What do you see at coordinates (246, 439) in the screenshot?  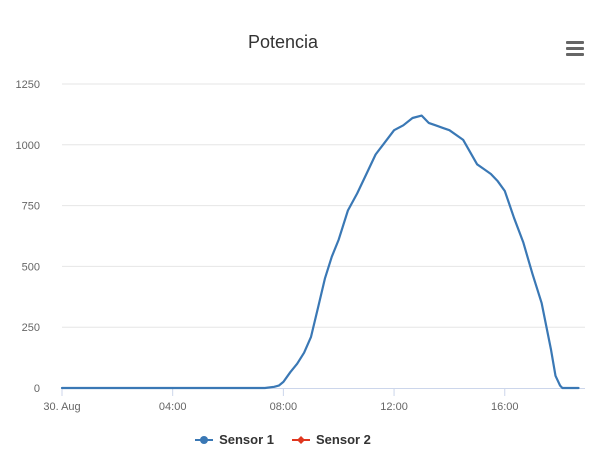 I see `legend-label: Sensor 1` at bounding box center [246, 439].